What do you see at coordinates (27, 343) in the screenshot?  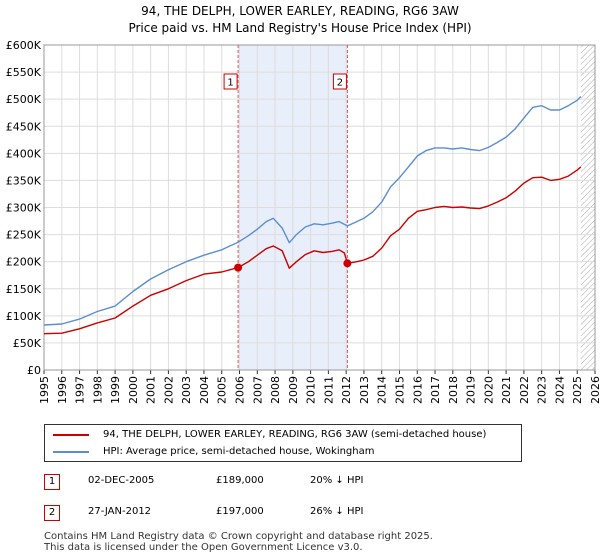 I see `y-tick-label: £50K` at bounding box center [27, 343].